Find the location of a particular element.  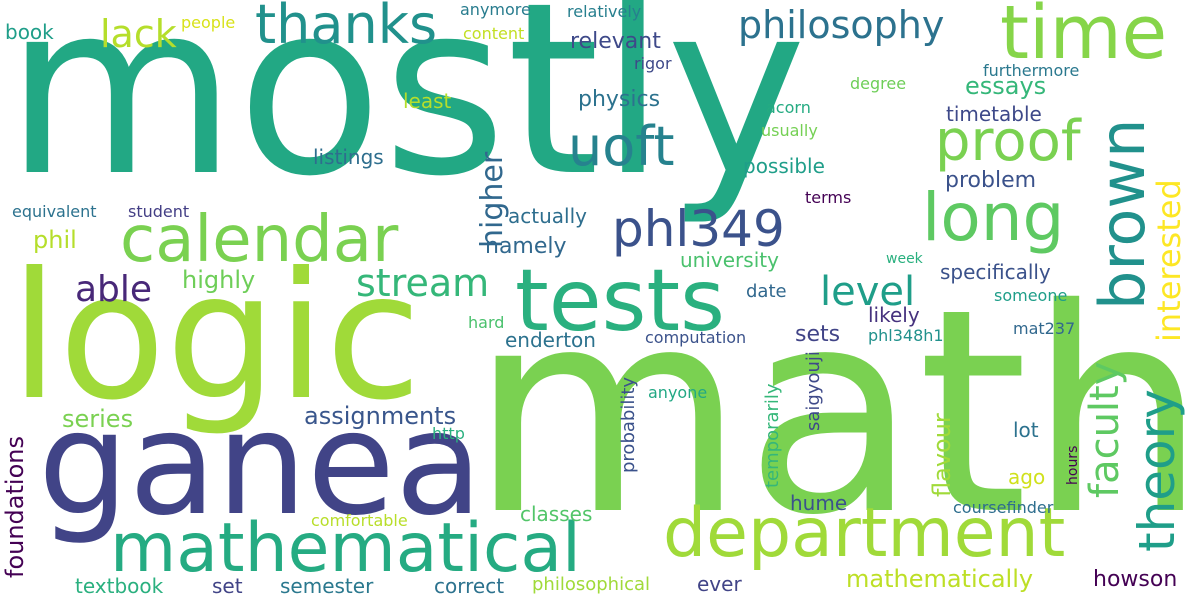

word-problem: problem is located at coordinates (991, 180).